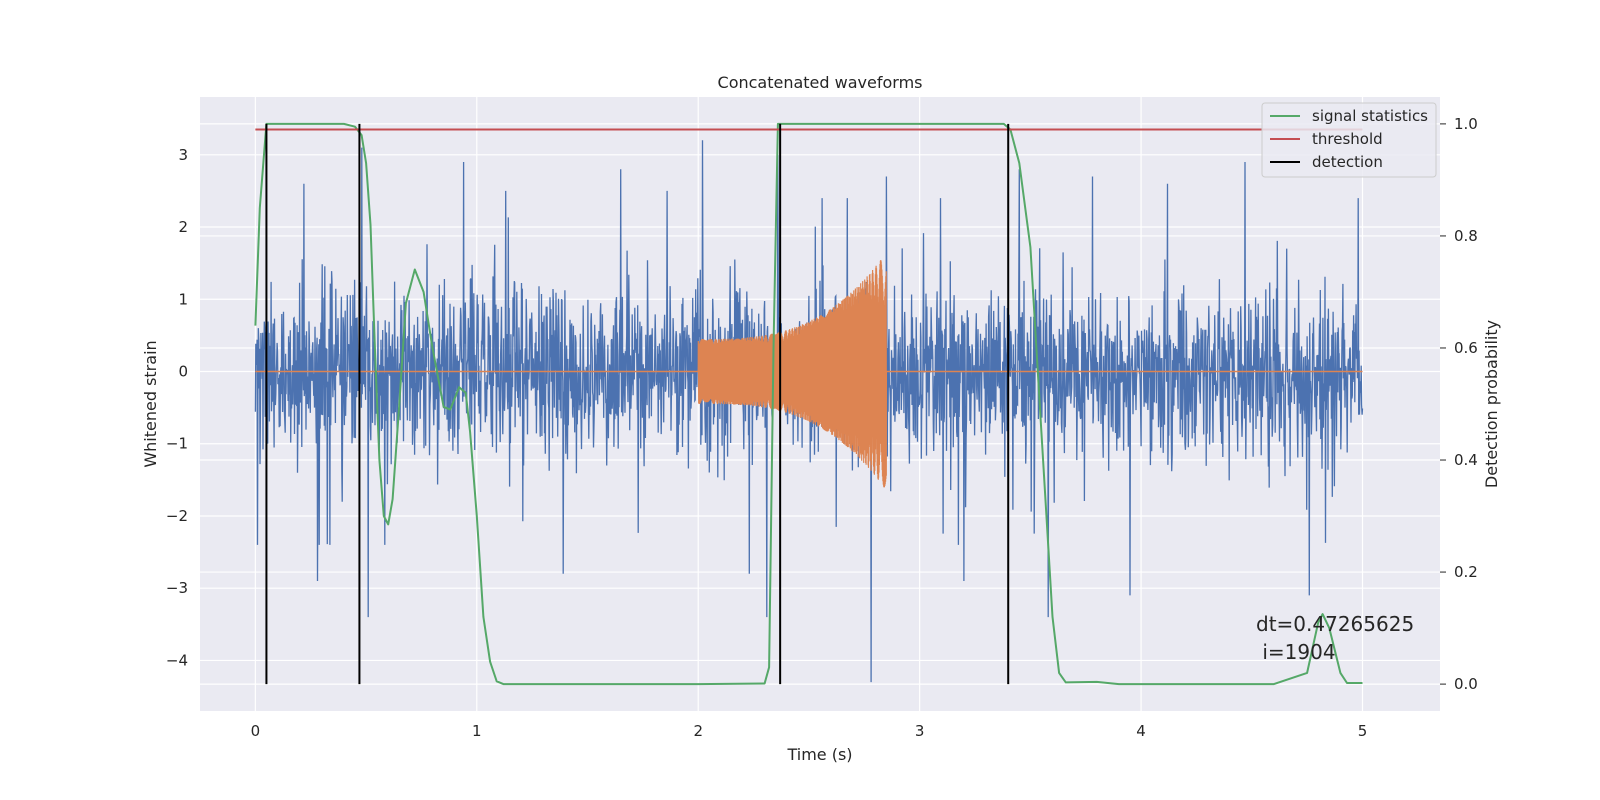  What do you see at coordinates (1363, 731) in the screenshot?
I see `x-tick-label: 5` at bounding box center [1363, 731].